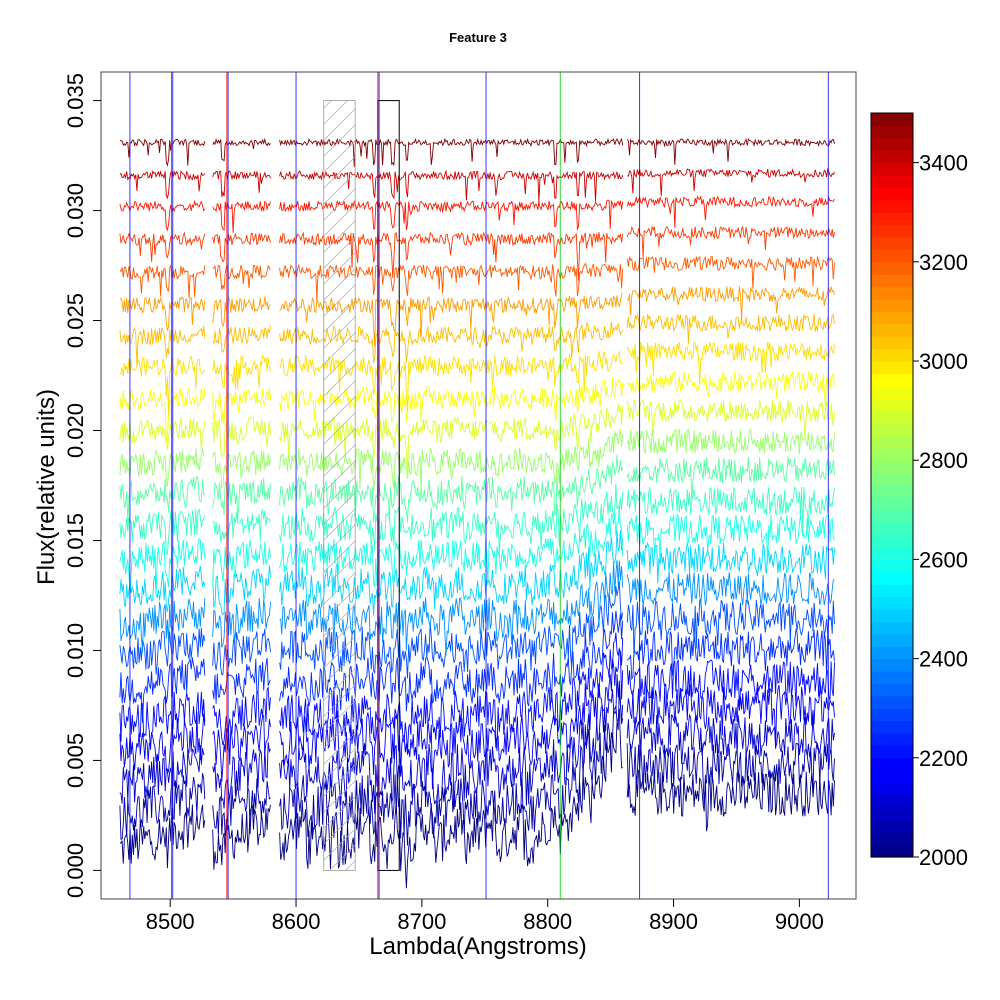 Image resolution: width=1000 pixels, height=1000 pixels. Describe the element at coordinates (943, 857) in the screenshot. I see `colorbar-tick-label: 2000` at that location.